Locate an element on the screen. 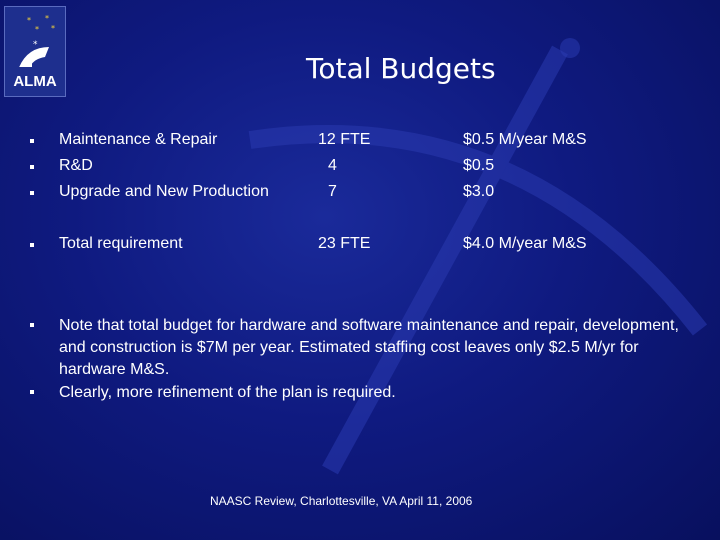  total-row: Total requirement 23 FTE $4.0 M/year M&S is located at coordinates (360, 247).